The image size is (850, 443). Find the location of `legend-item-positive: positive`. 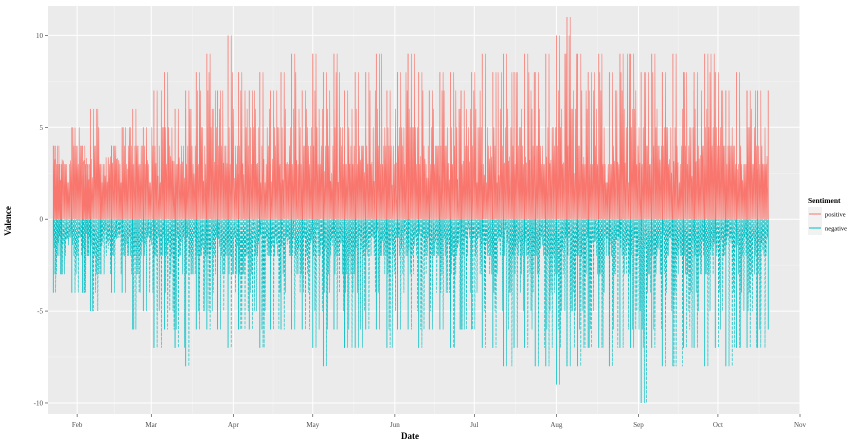

legend-item-positive: positive is located at coordinates (827, 214).